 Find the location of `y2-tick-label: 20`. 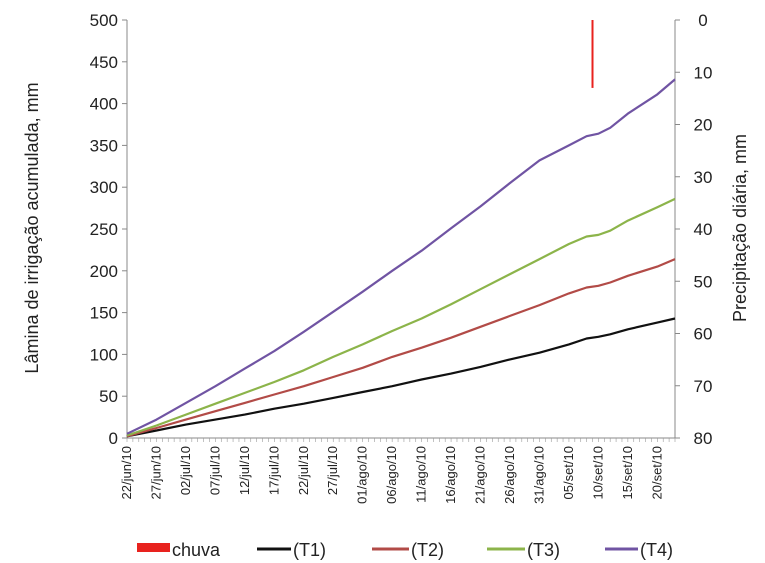

y2-tick-label: 20 is located at coordinates (703, 125).